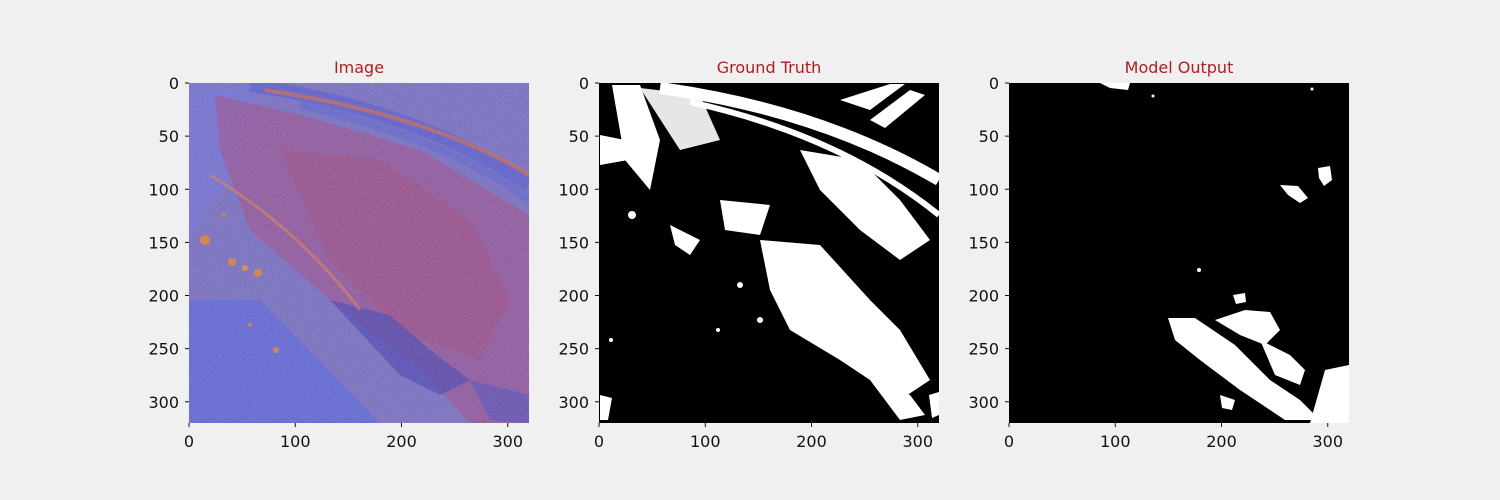  Describe the element at coordinates (359, 67) in the screenshot. I see `panel-title-image: Image` at that location.